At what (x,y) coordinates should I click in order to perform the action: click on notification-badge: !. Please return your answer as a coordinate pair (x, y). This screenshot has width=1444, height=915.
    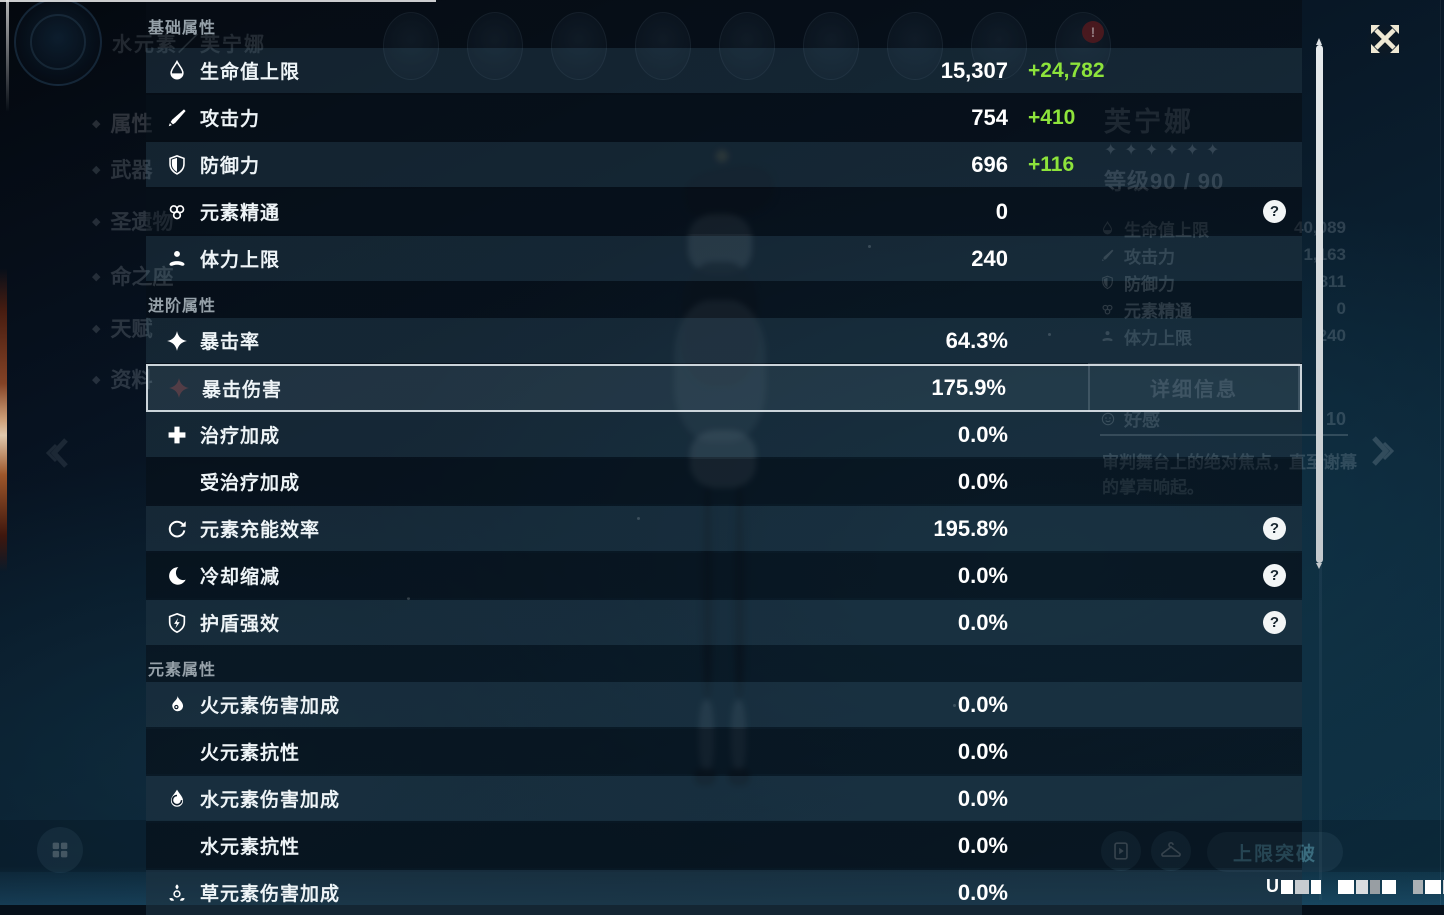
    Looking at the image, I should click on (1093, 32).